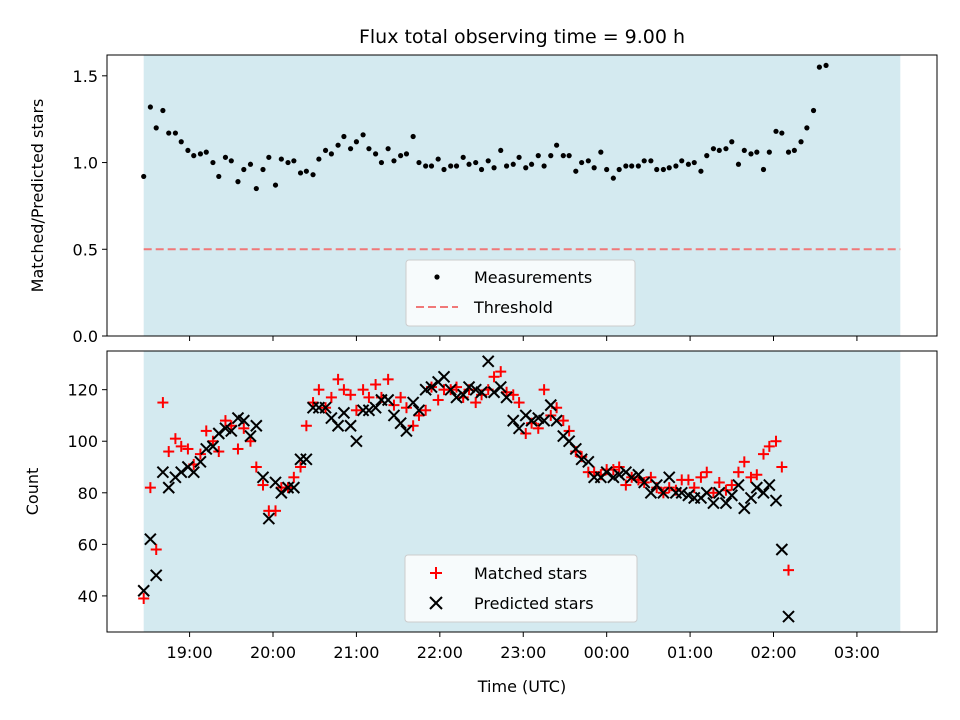  What do you see at coordinates (88, 596) in the screenshot?
I see `count-y-tick-label: 40` at bounding box center [88, 596].